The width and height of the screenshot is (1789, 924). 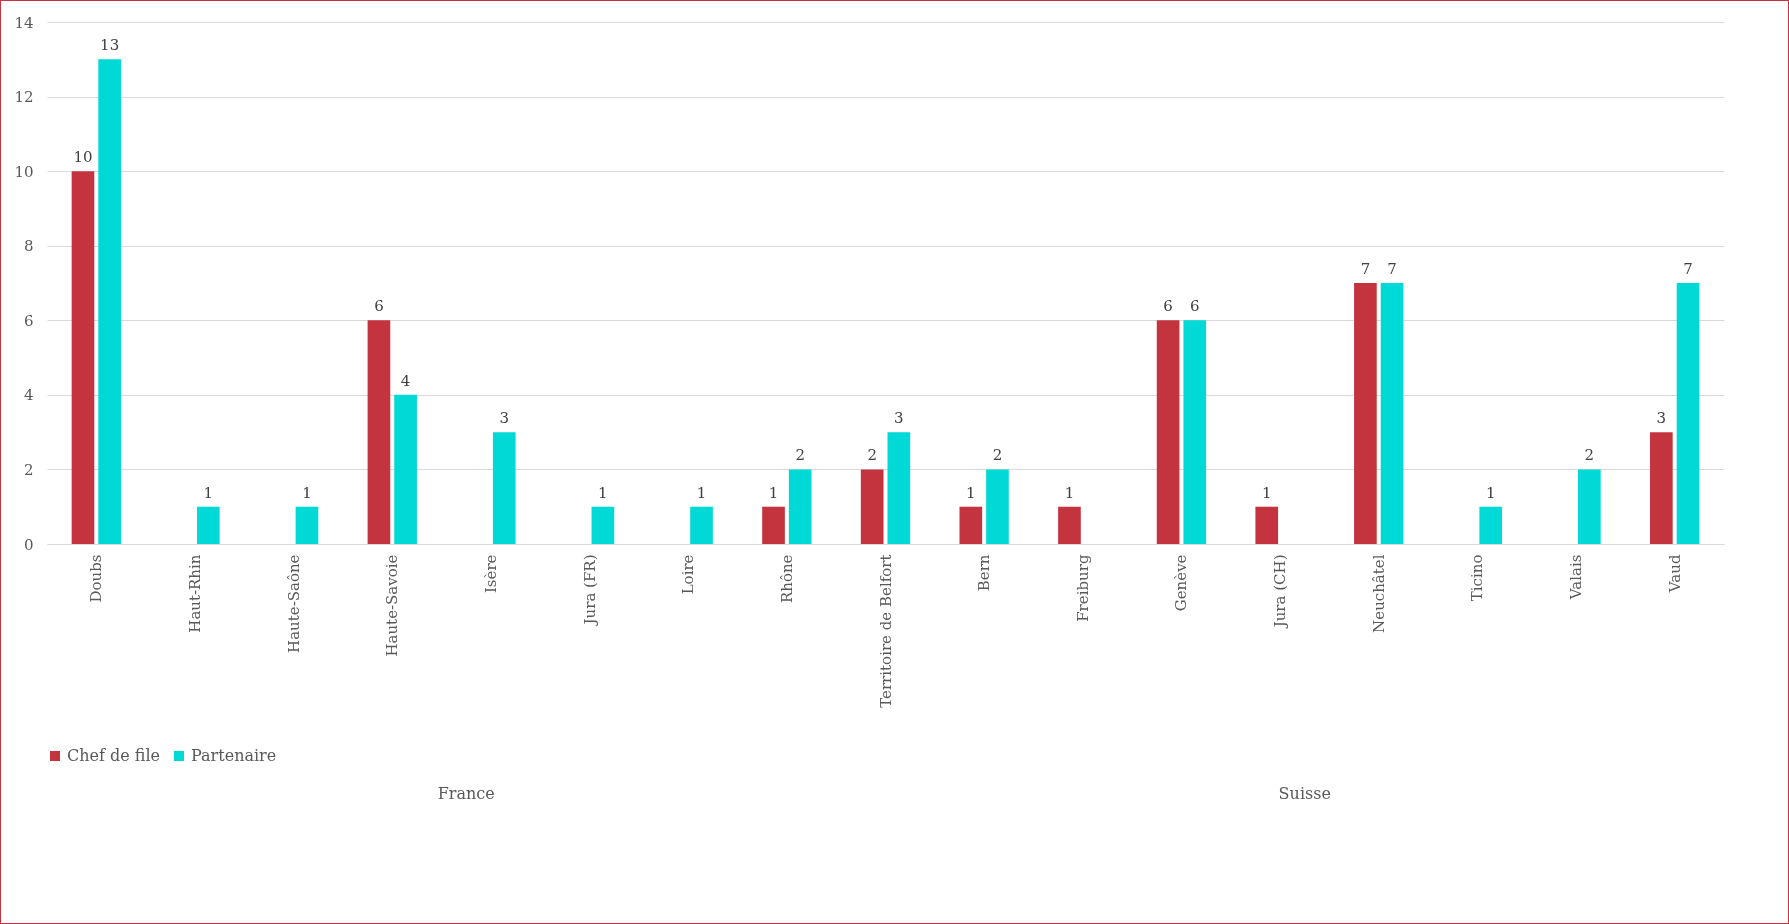 I want to click on x-tick-label: Jura (CH), so click(x=1280, y=592).